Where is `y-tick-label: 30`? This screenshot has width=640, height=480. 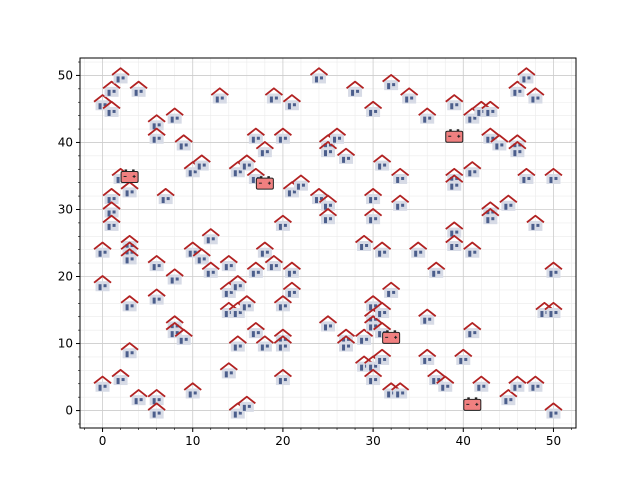
y-tick-label: 30 is located at coordinates (65, 209).